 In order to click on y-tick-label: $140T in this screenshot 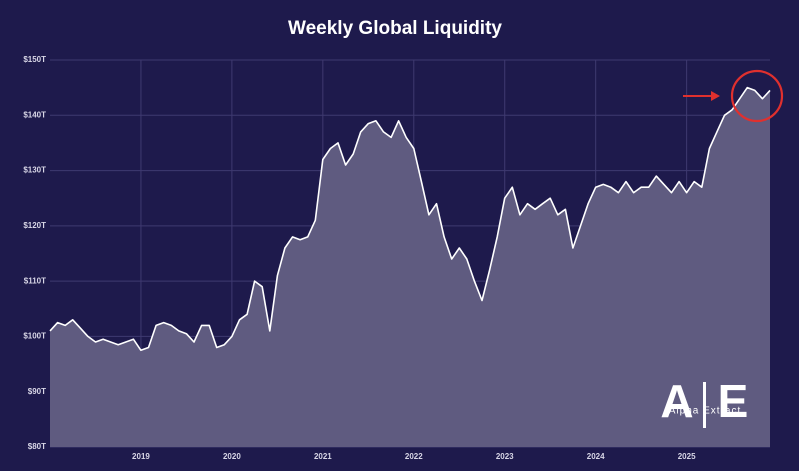, I will do `click(34, 114)`.